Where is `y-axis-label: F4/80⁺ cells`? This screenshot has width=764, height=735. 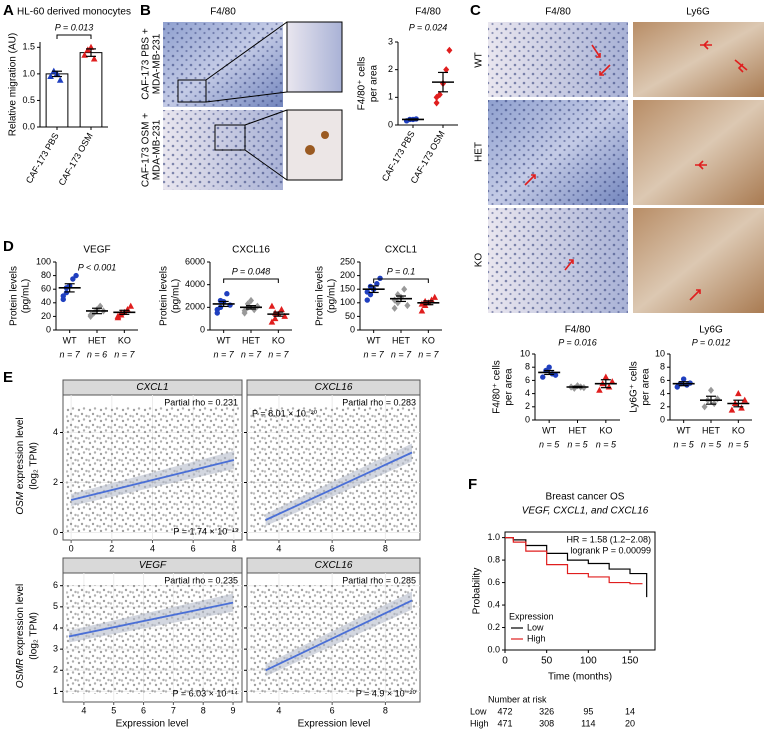
y-axis-label: F4/80⁺ cells is located at coordinates (497, 387).